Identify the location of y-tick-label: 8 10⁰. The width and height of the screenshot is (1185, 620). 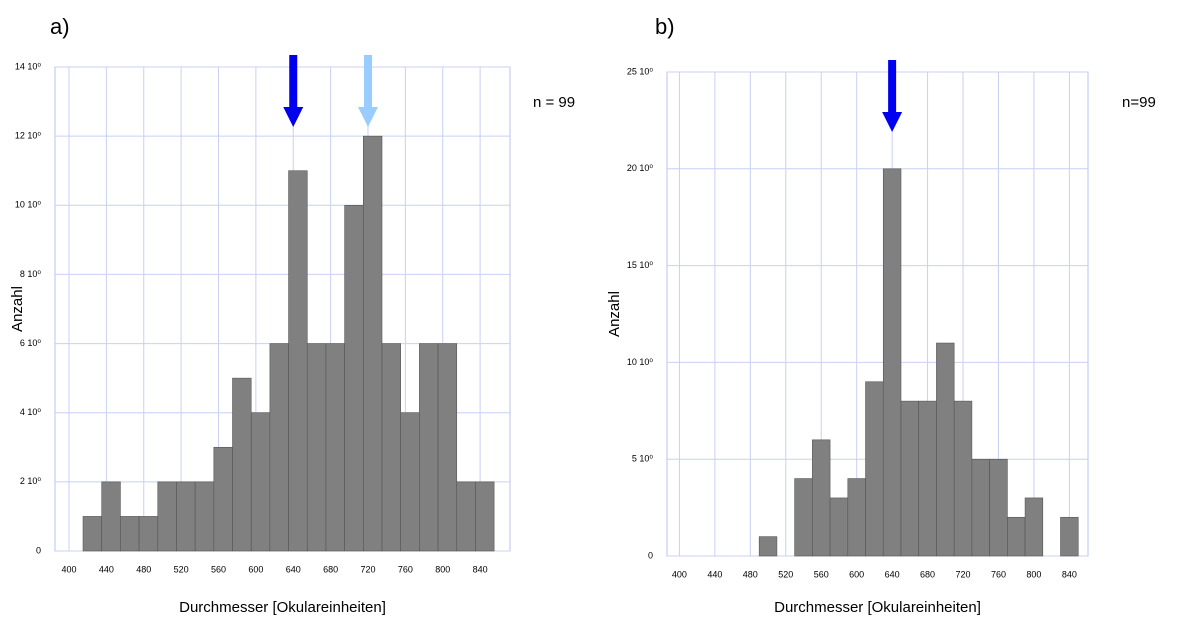
(31, 274).